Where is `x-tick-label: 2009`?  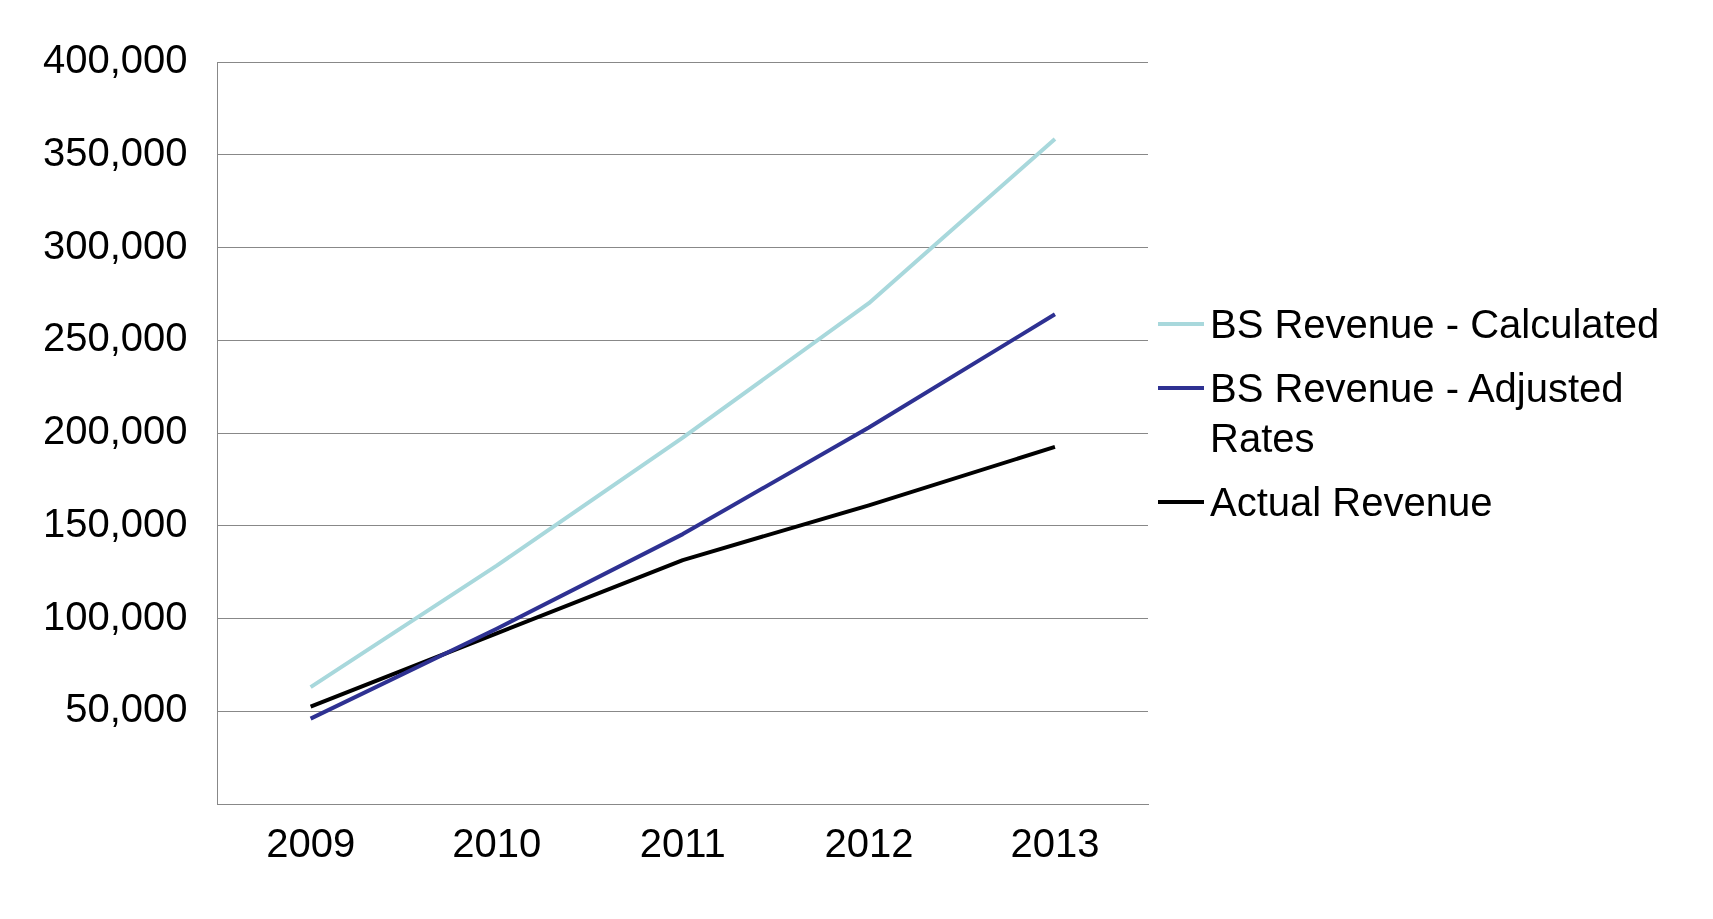 x-tick-label: 2009 is located at coordinates (311, 843).